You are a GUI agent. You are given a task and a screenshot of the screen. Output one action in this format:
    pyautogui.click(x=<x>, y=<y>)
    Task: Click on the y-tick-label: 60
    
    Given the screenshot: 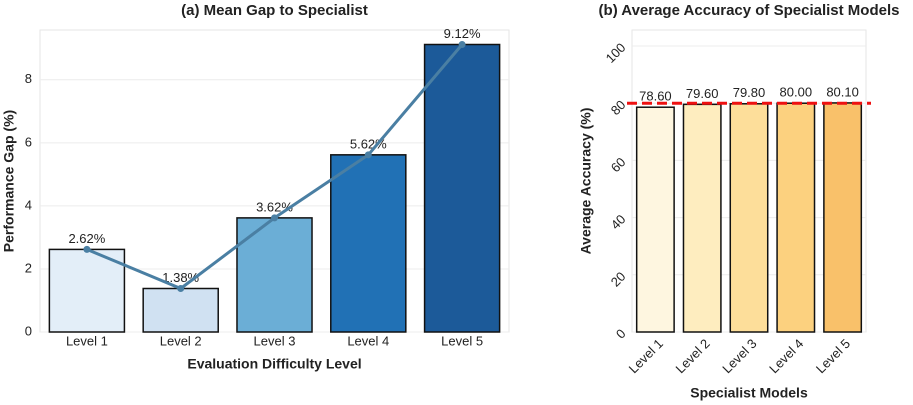 What is the action you would take?
    pyautogui.click(x=618, y=164)
    